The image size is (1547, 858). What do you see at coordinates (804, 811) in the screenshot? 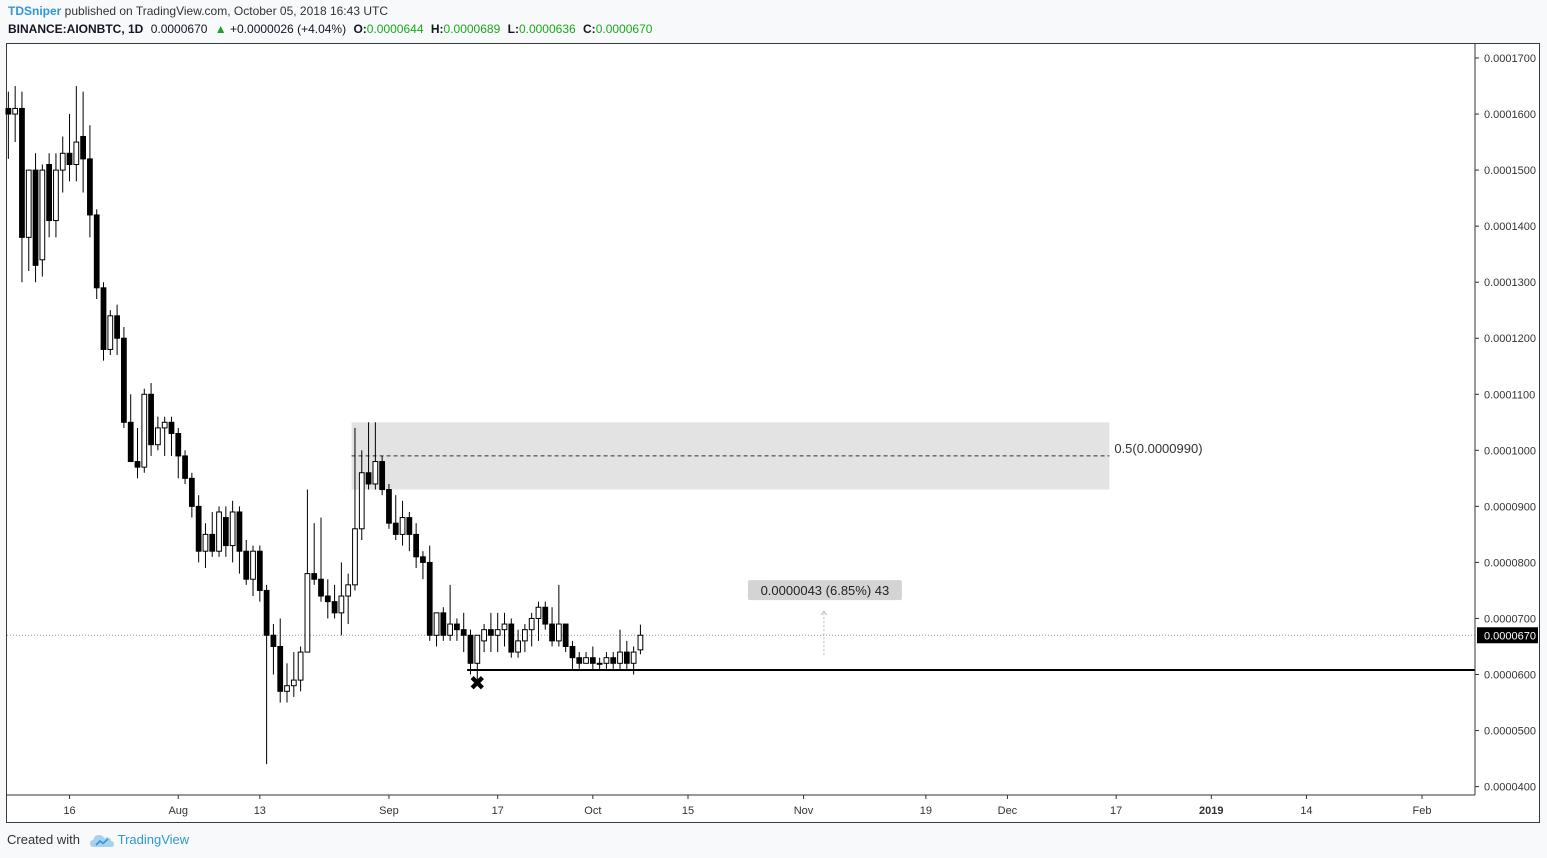
I see `x-tick-label: Nov` at bounding box center [804, 811].